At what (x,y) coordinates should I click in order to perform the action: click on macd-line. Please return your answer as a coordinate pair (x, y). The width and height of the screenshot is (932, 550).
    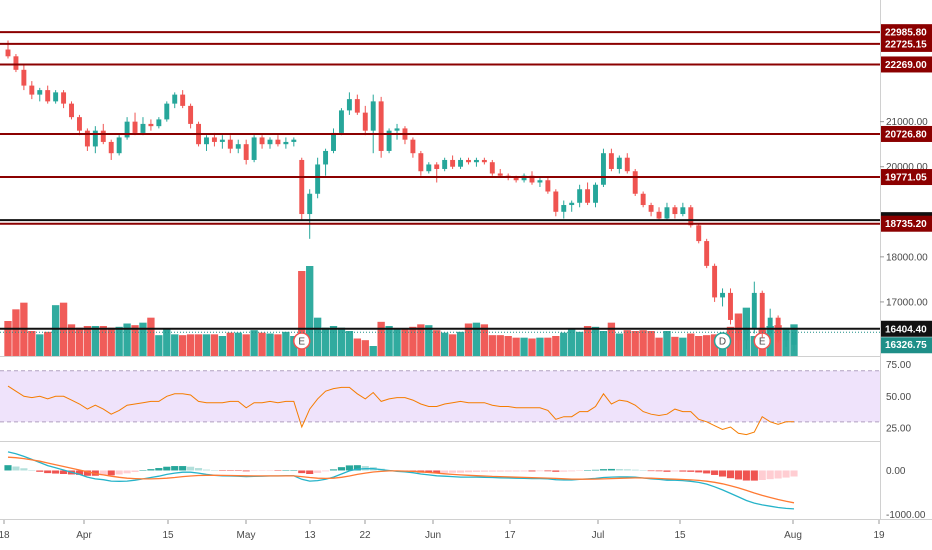
    Looking at the image, I should click on (401, 480).